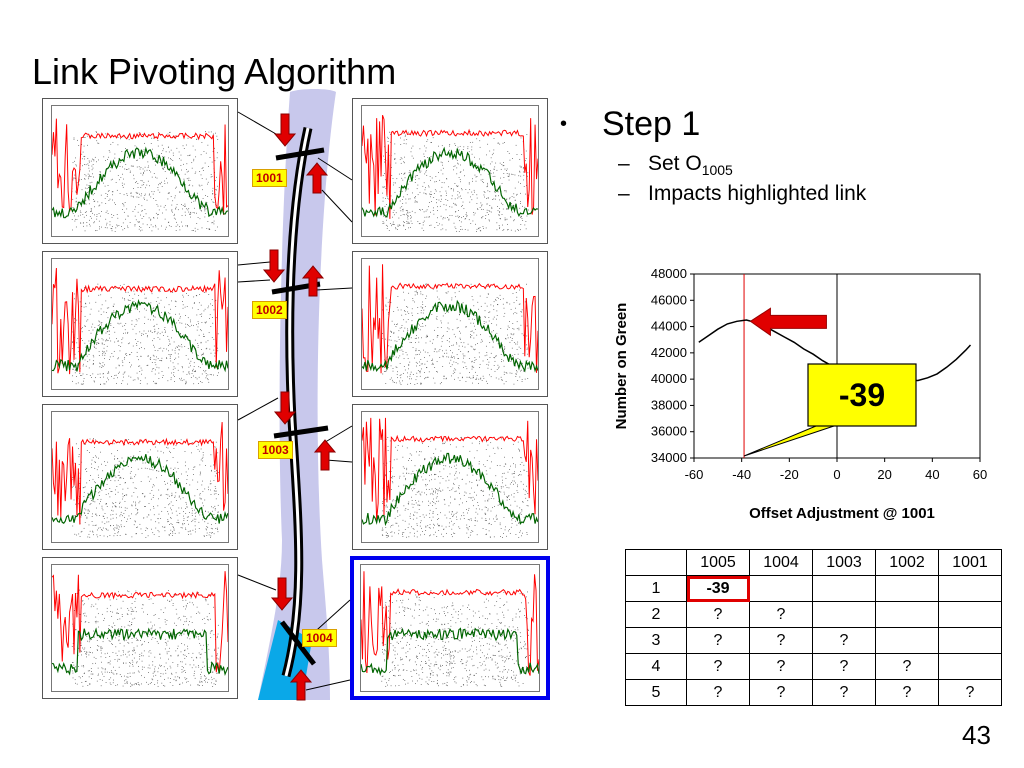 The image size is (1024, 768). What do you see at coordinates (718, 588) in the screenshot?
I see `table-cell: -39` at bounding box center [718, 588].